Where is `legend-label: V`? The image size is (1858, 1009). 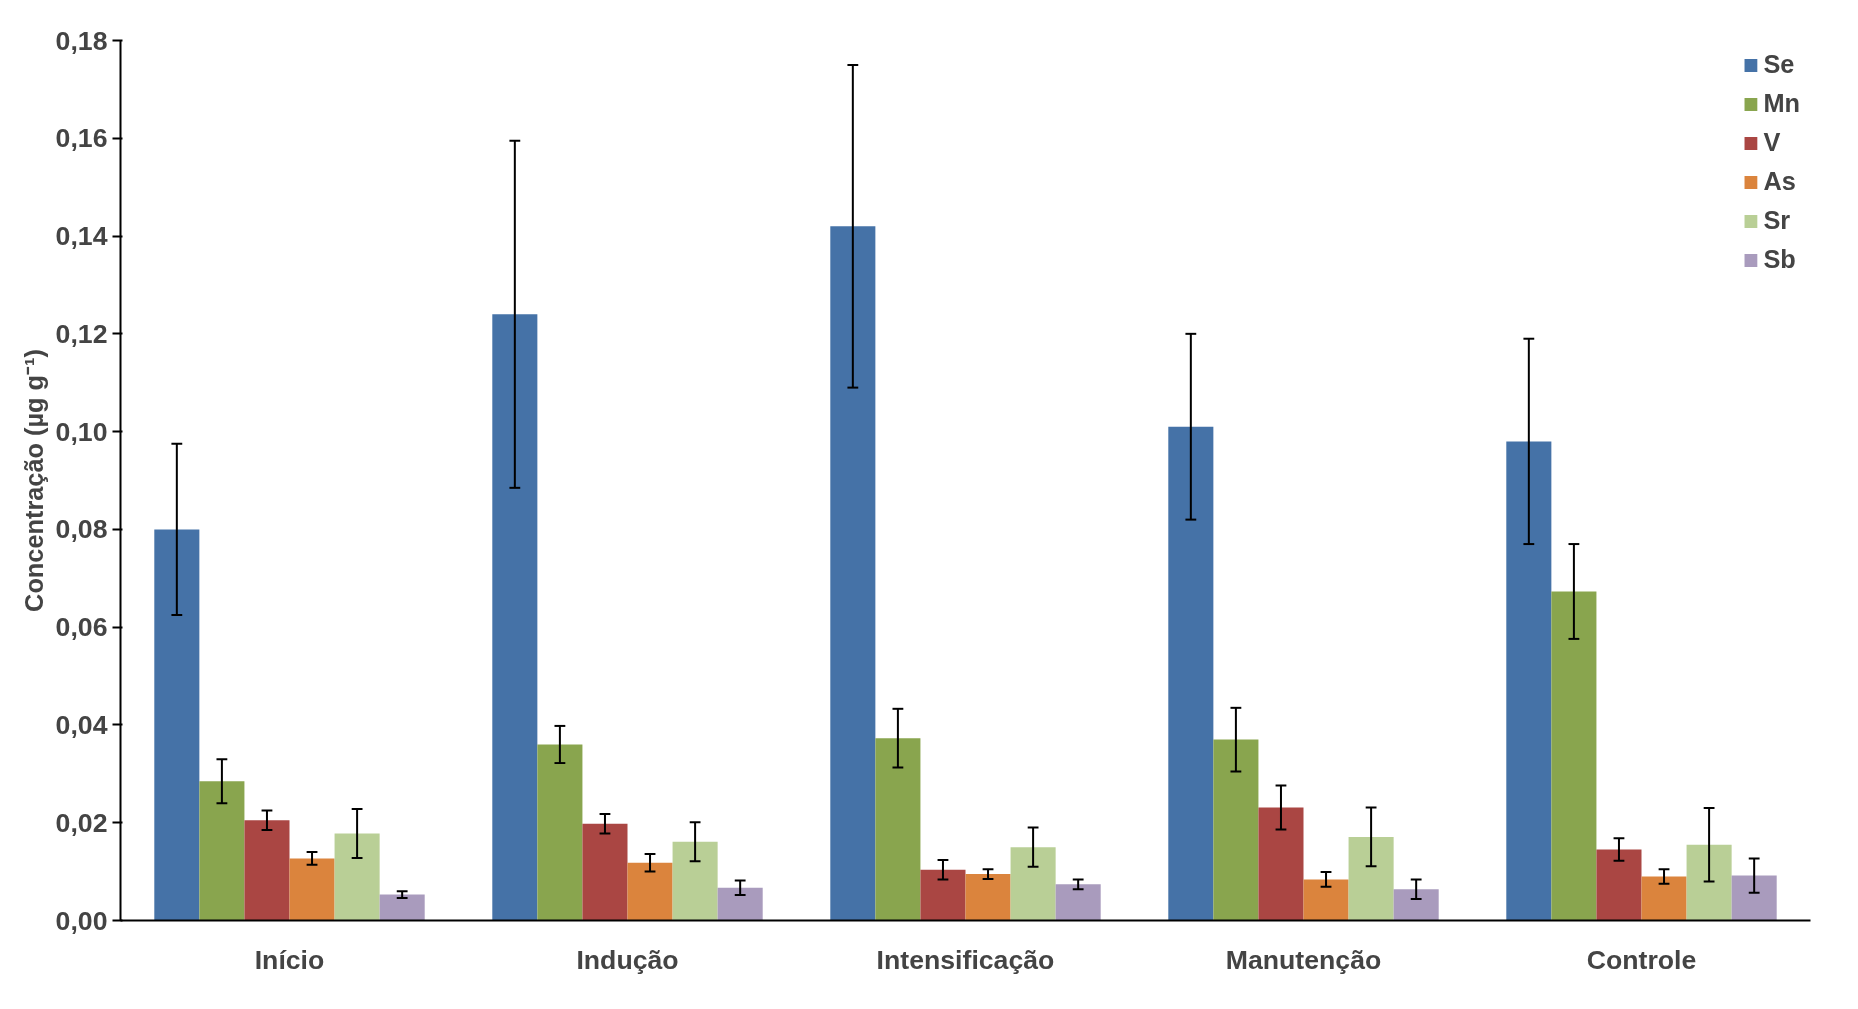 legend-label: V is located at coordinates (1772, 142).